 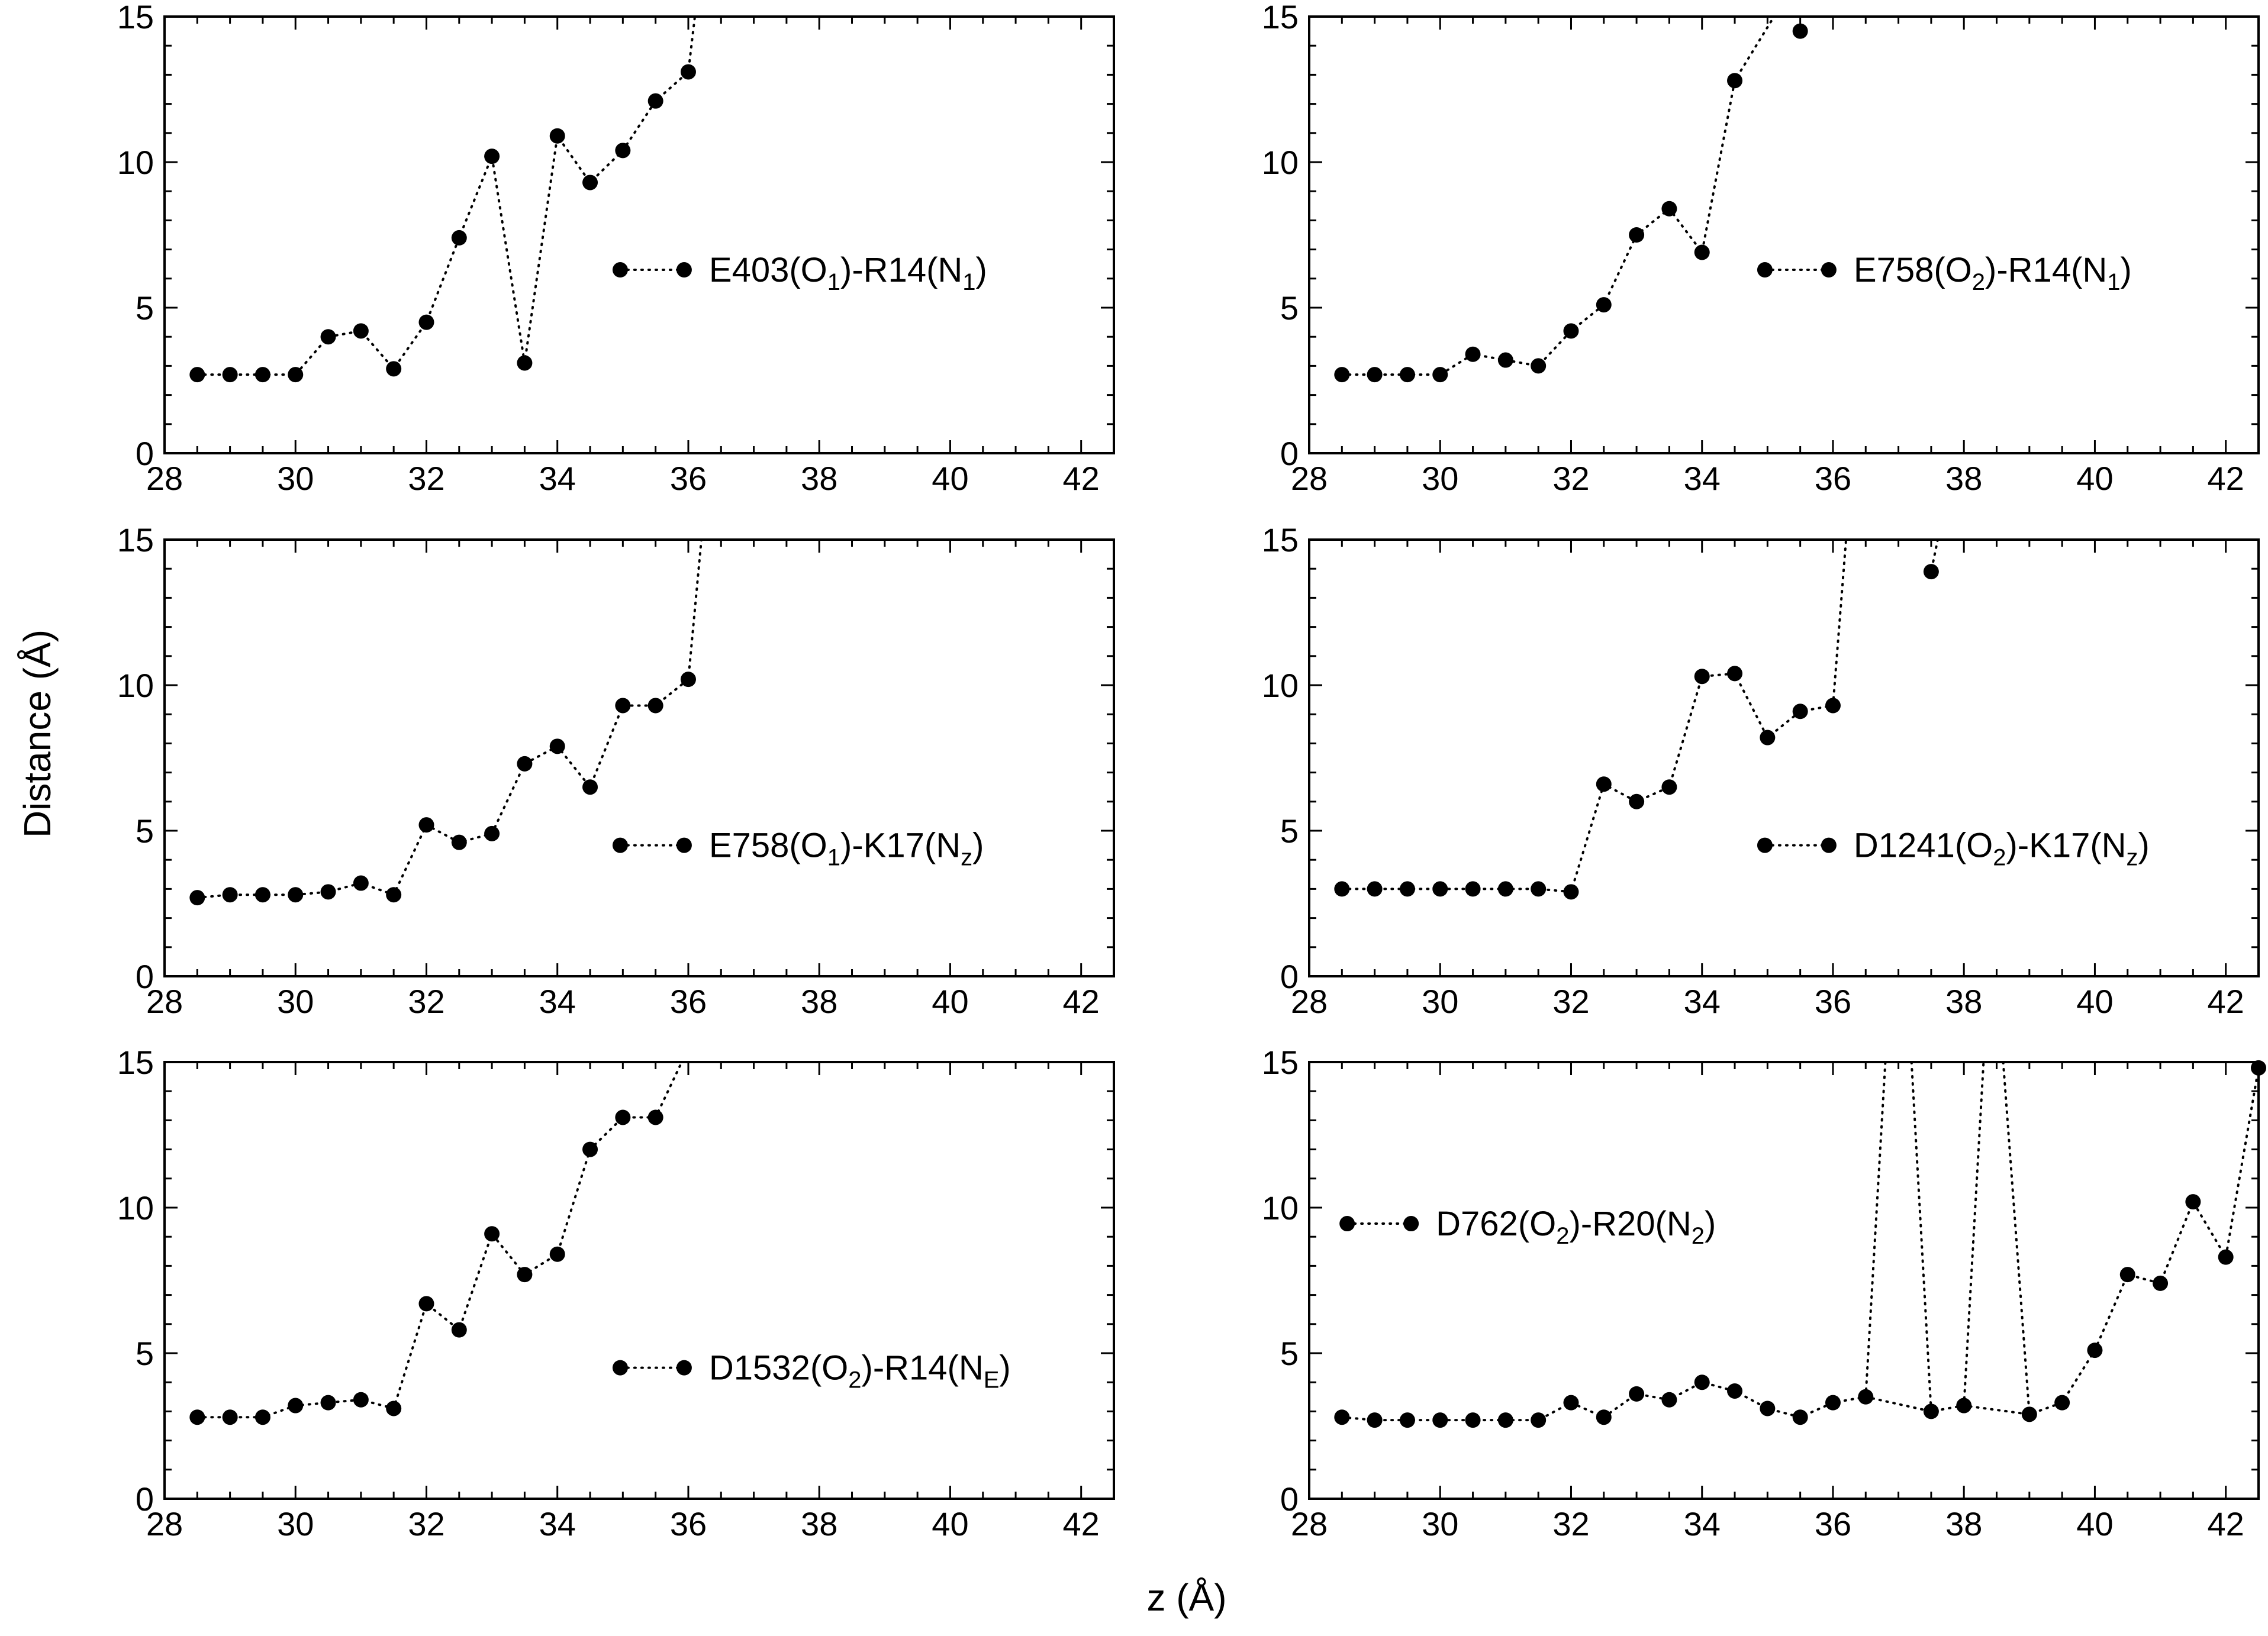 I want to click on legend-label: E758(O1)-K17(Nz), so click(x=847, y=849).